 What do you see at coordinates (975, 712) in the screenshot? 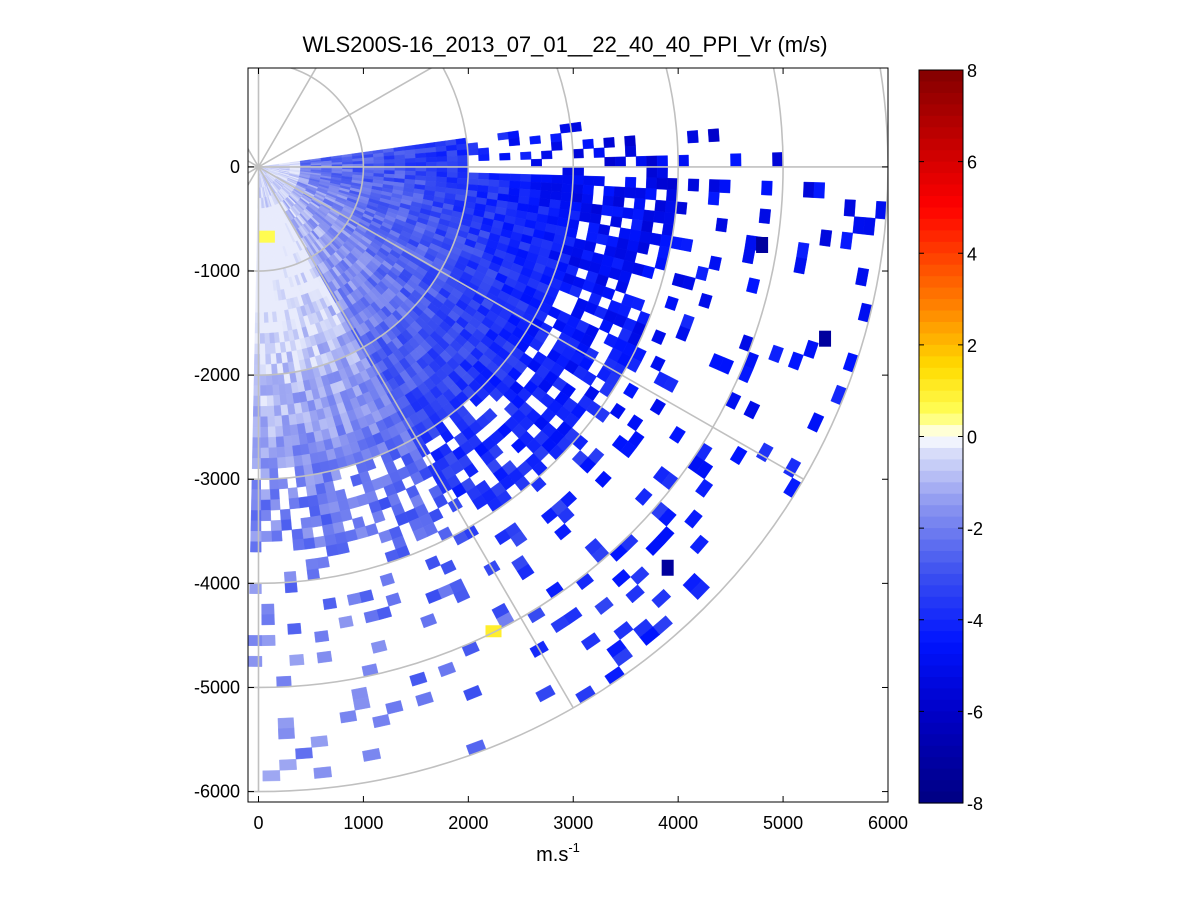
I see `colorbar-tick-label: -6` at bounding box center [975, 712].